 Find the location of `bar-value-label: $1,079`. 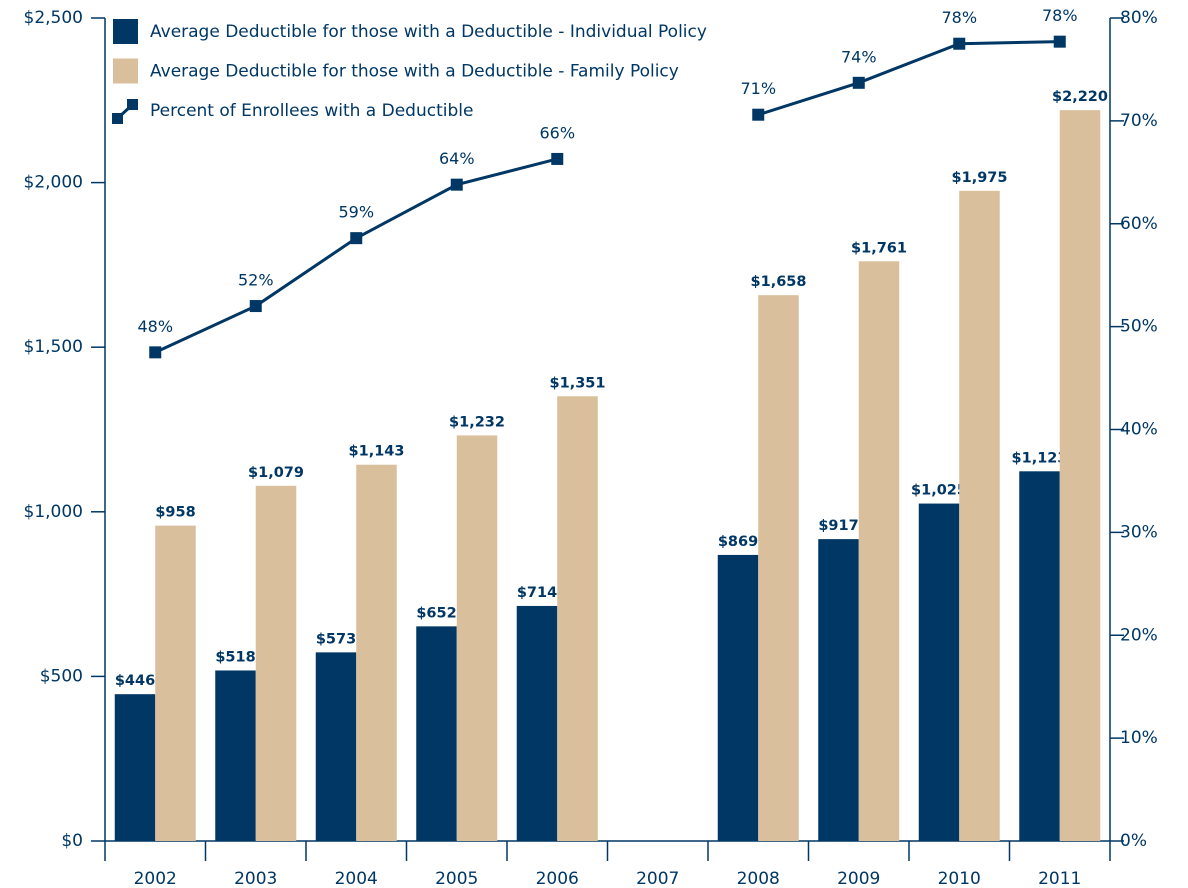

bar-value-label: $1,079 is located at coordinates (276, 473).